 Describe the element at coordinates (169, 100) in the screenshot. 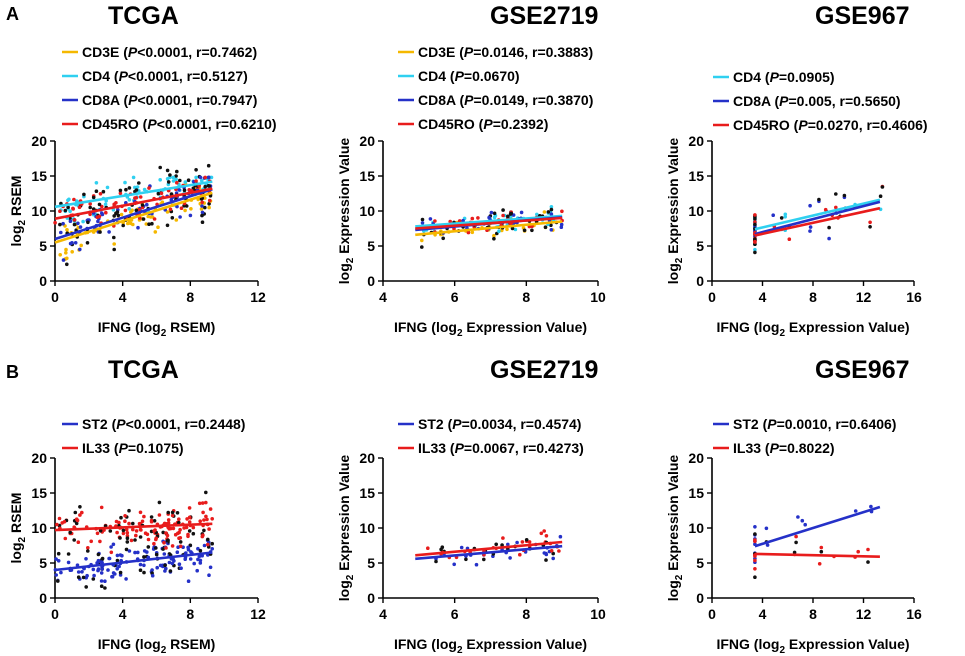

I see `legend-label: CD8A (P<0.0001, r=0.7947)` at that location.